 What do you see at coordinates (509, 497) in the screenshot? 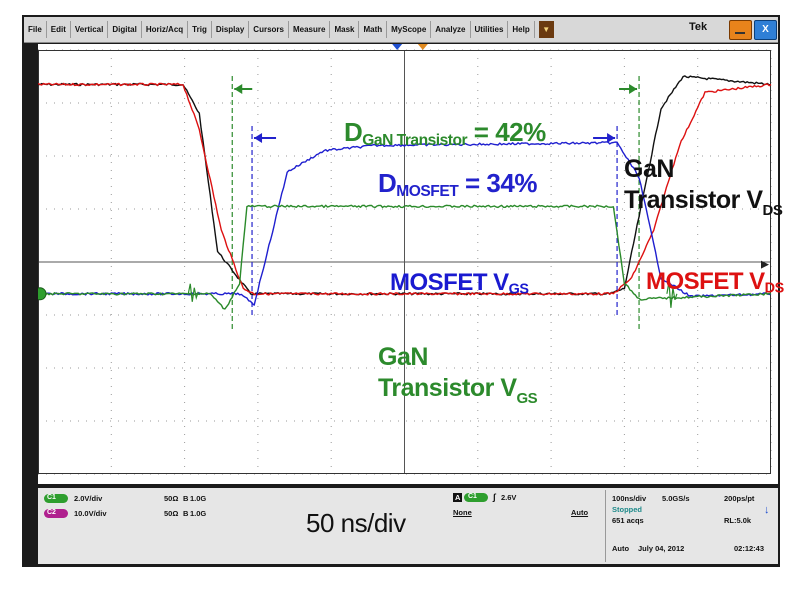
I see `trigger-level: 2.6V` at bounding box center [509, 497].